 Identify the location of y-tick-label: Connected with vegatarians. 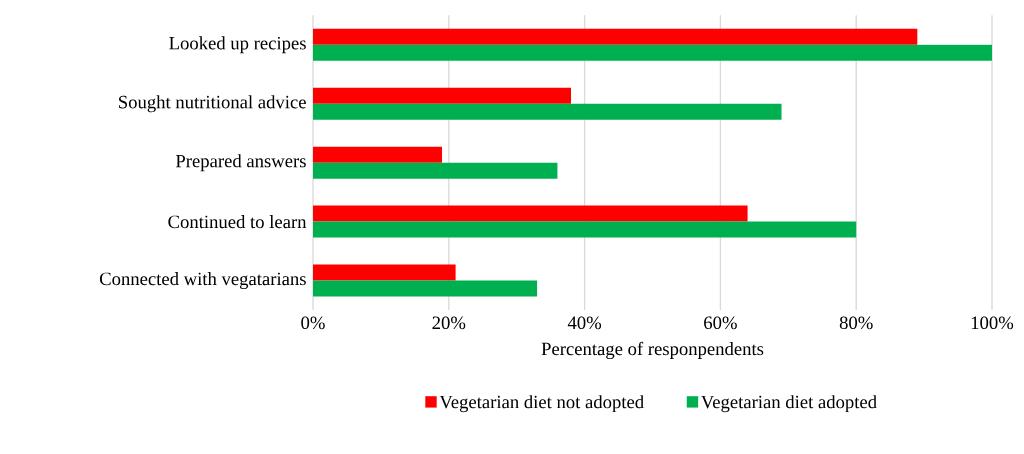
(202, 281).